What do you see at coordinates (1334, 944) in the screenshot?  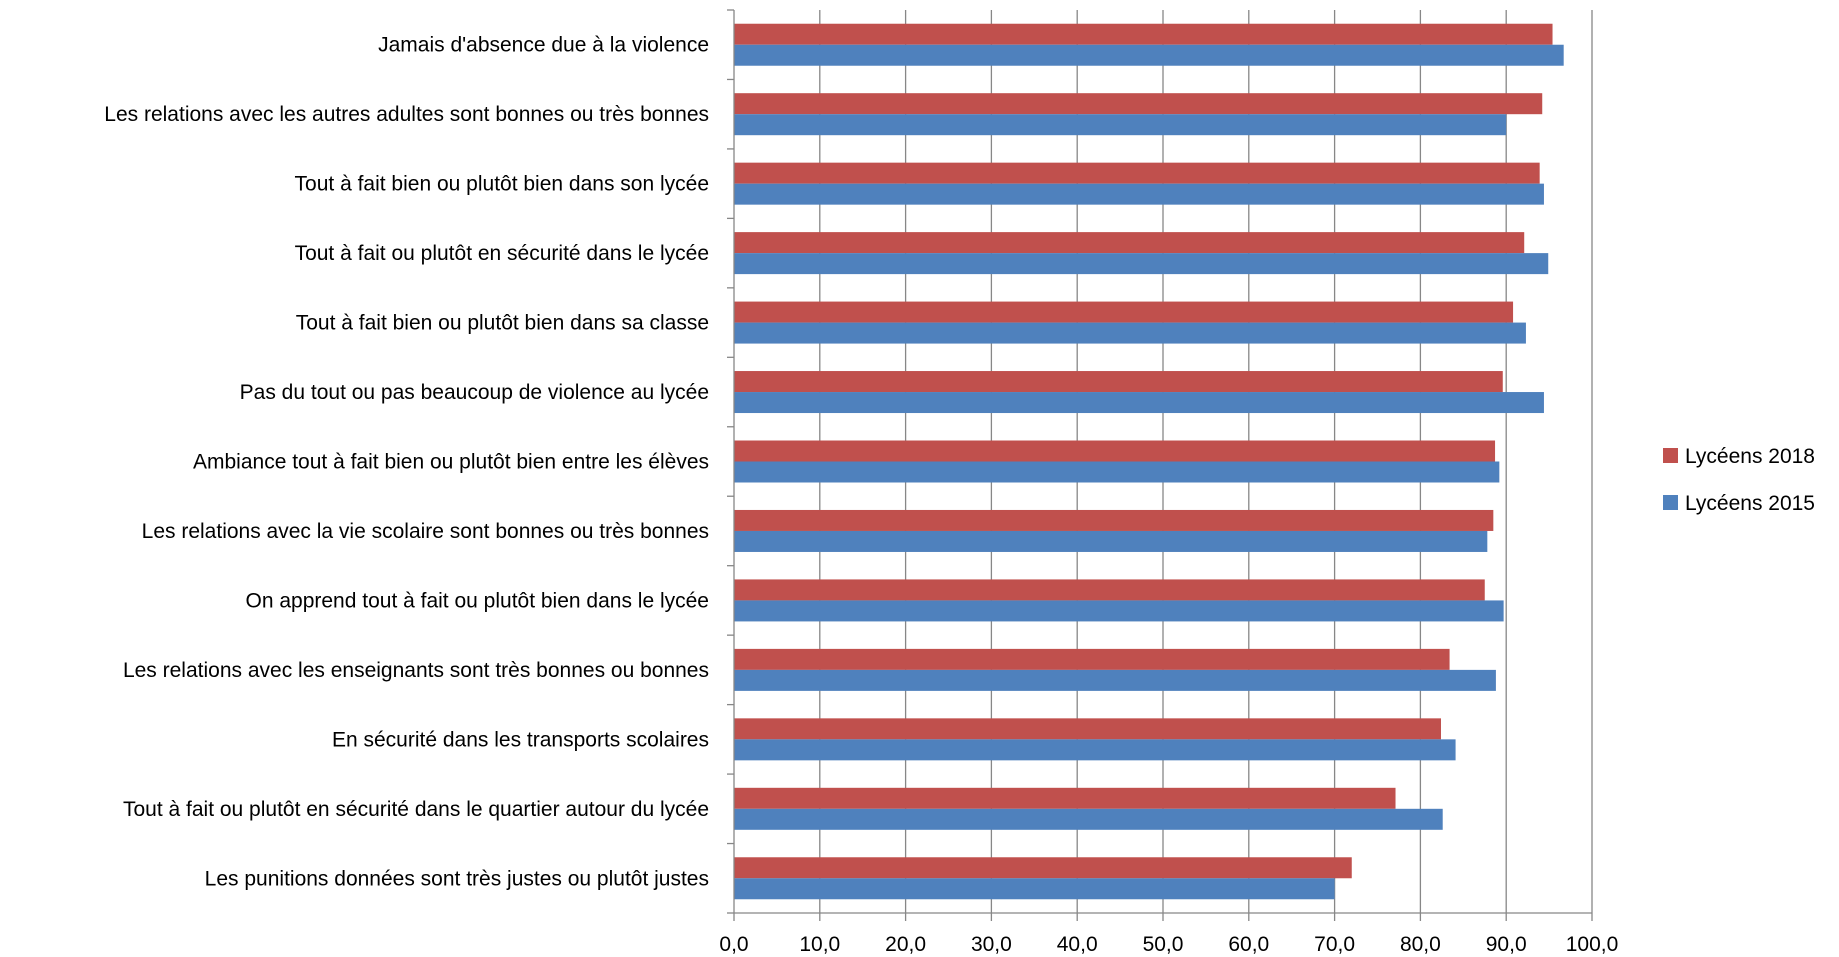 I see `x-tick-label: 70,0` at bounding box center [1334, 944].